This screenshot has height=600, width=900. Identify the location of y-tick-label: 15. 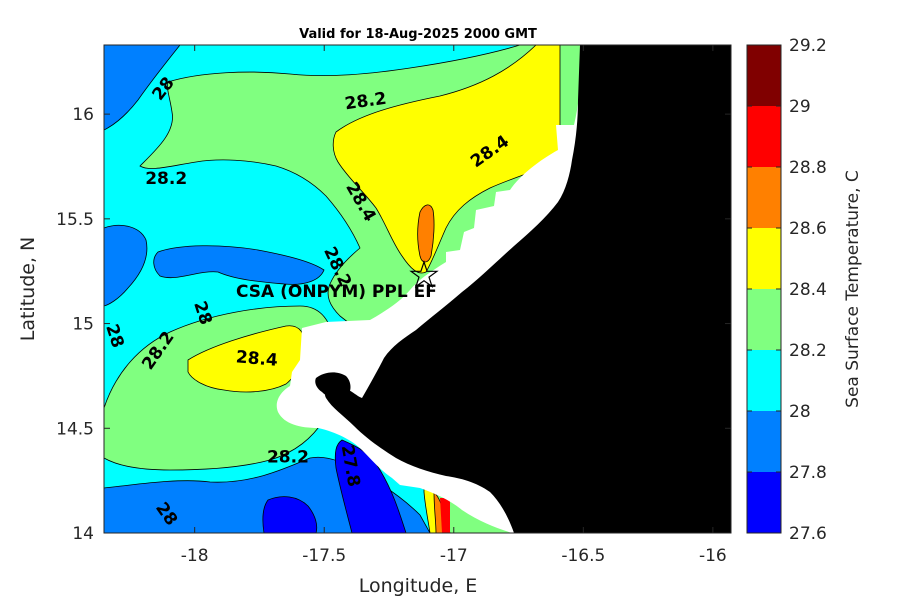
(83, 325).